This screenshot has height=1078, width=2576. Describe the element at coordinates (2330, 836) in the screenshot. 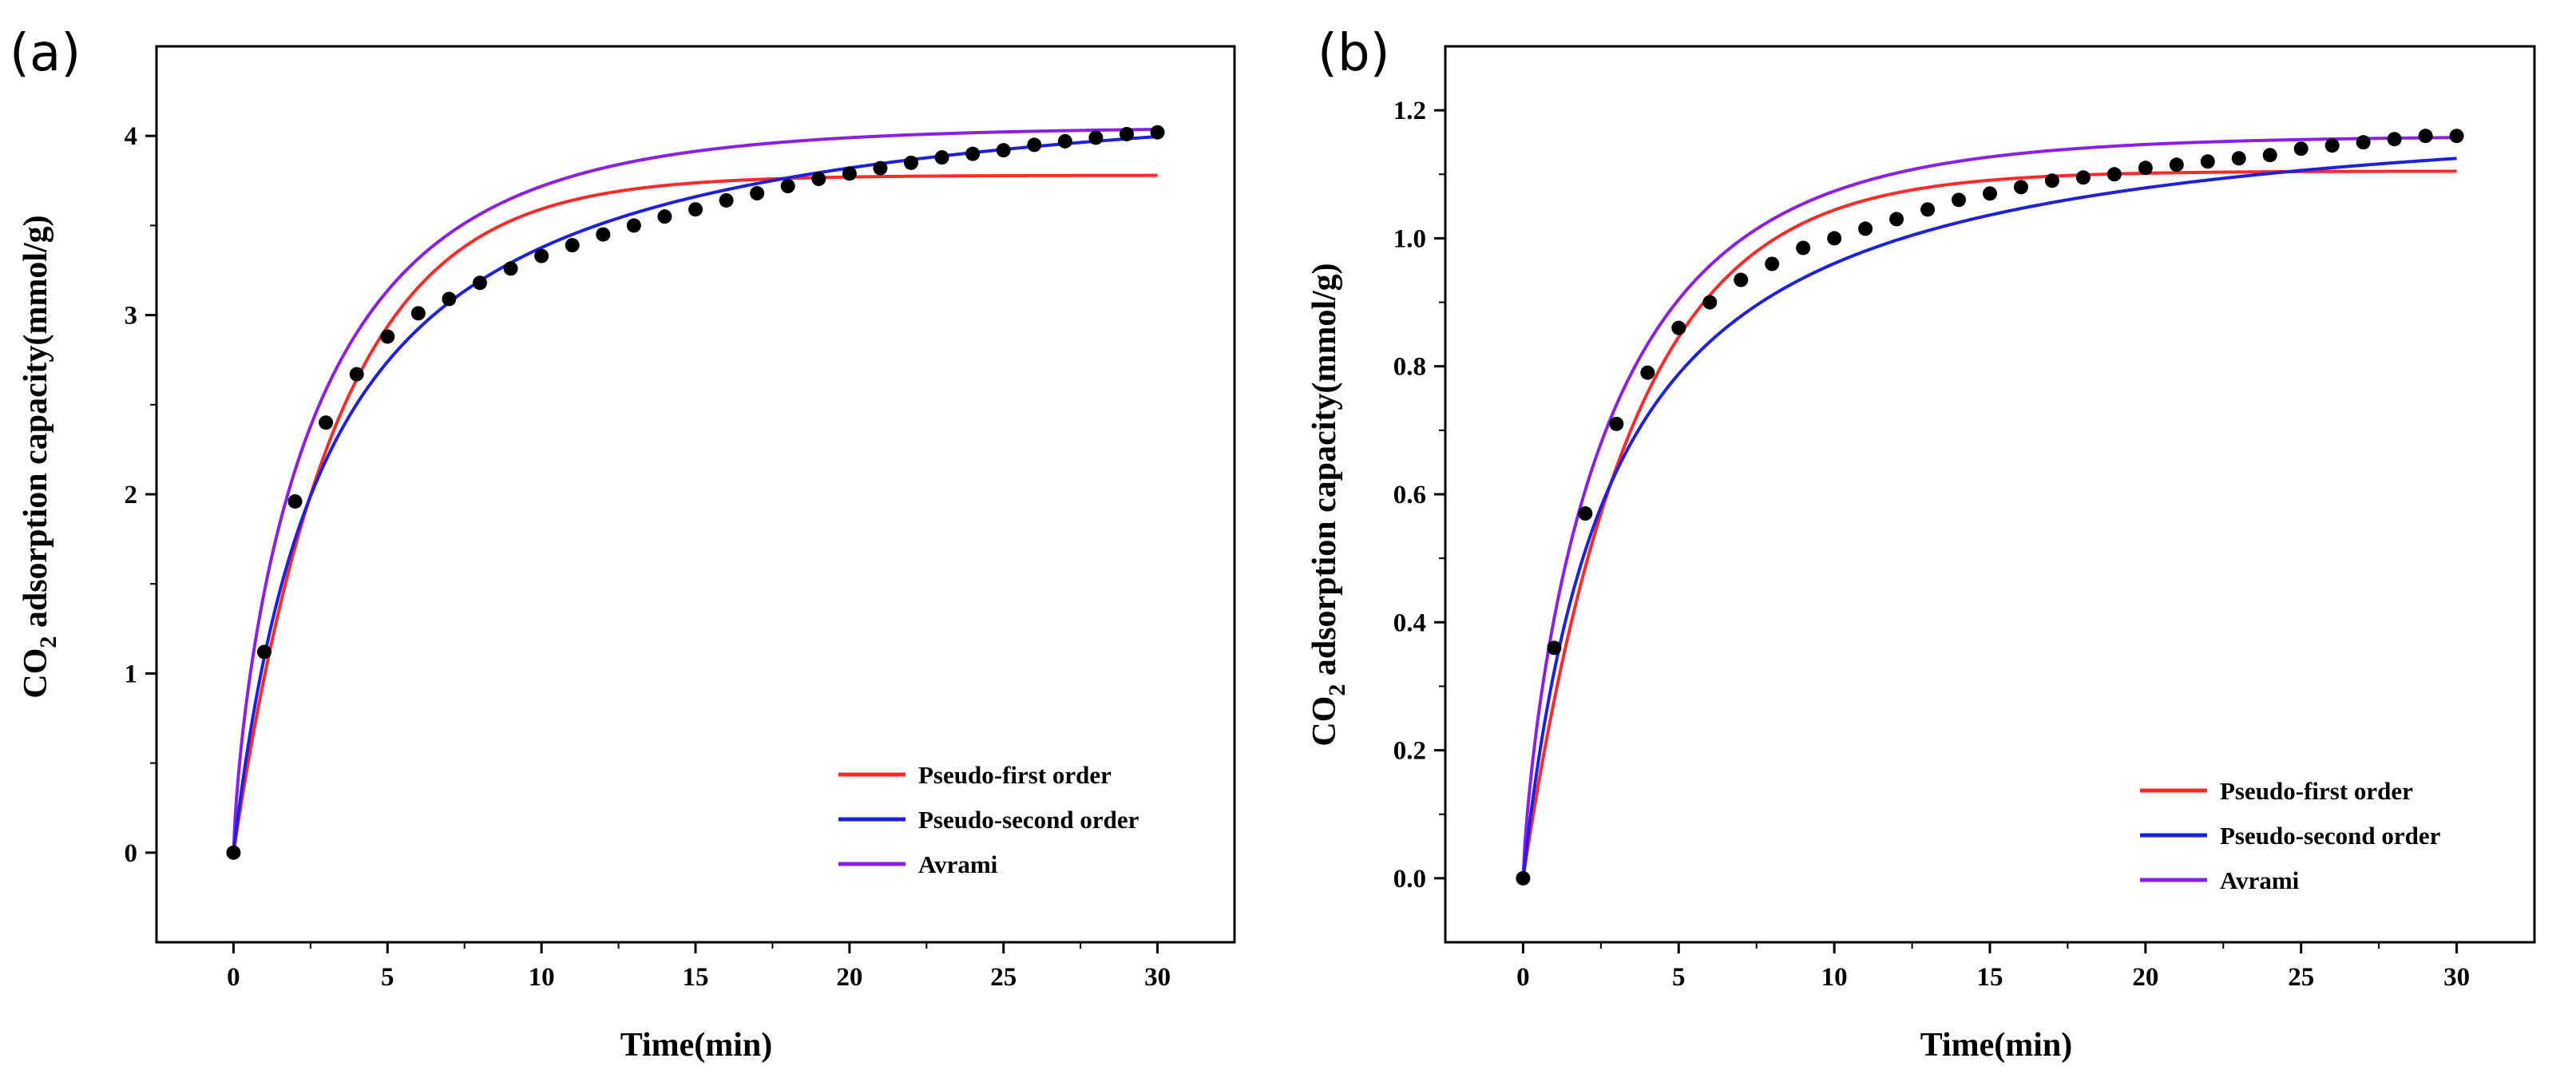

I see `legend-label-b-pso: Pseudo-second order` at that location.